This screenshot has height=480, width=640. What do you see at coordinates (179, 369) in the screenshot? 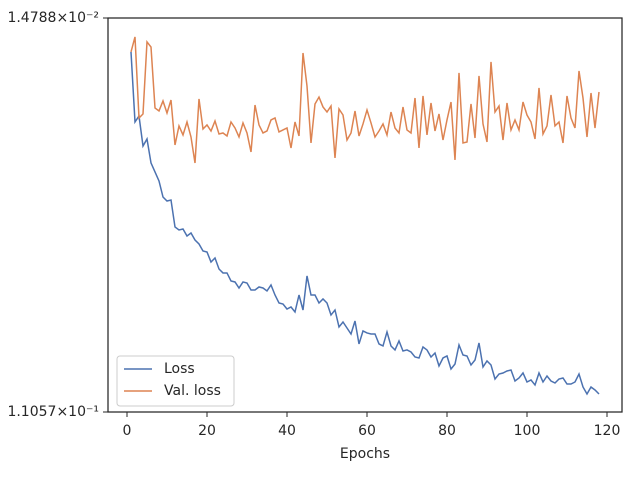
I see `legend-label: Loss` at bounding box center [179, 369].